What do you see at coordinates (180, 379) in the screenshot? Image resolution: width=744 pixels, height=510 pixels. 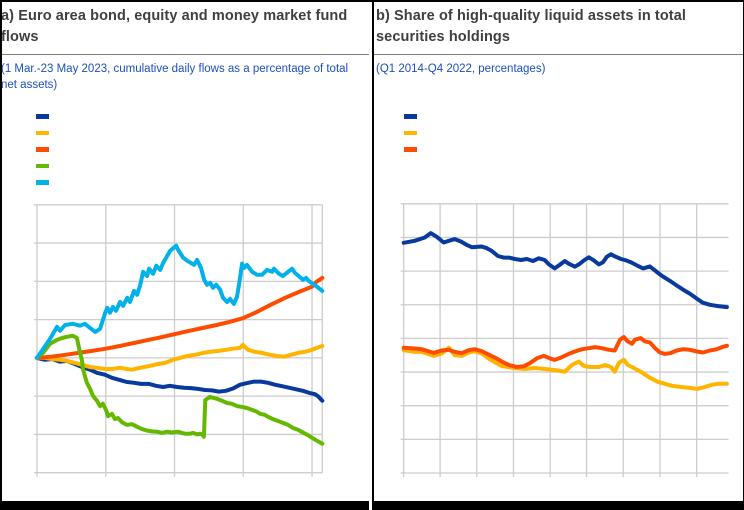 I see `line-series-dark-blue-panel-a` at bounding box center [180, 379].